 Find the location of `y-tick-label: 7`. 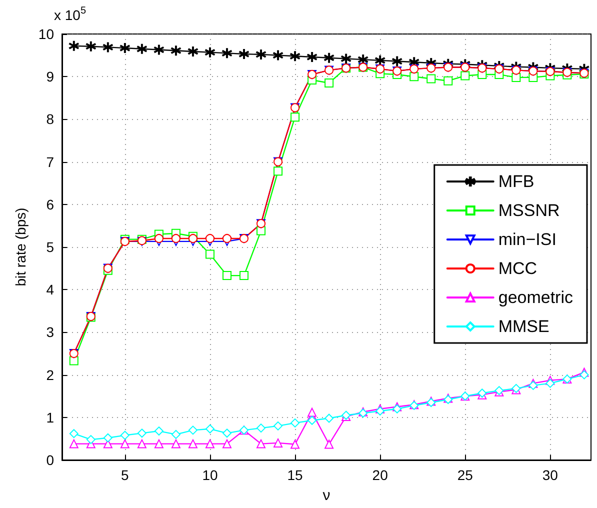

y-tick-label: 7 is located at coordinates (50, 162).